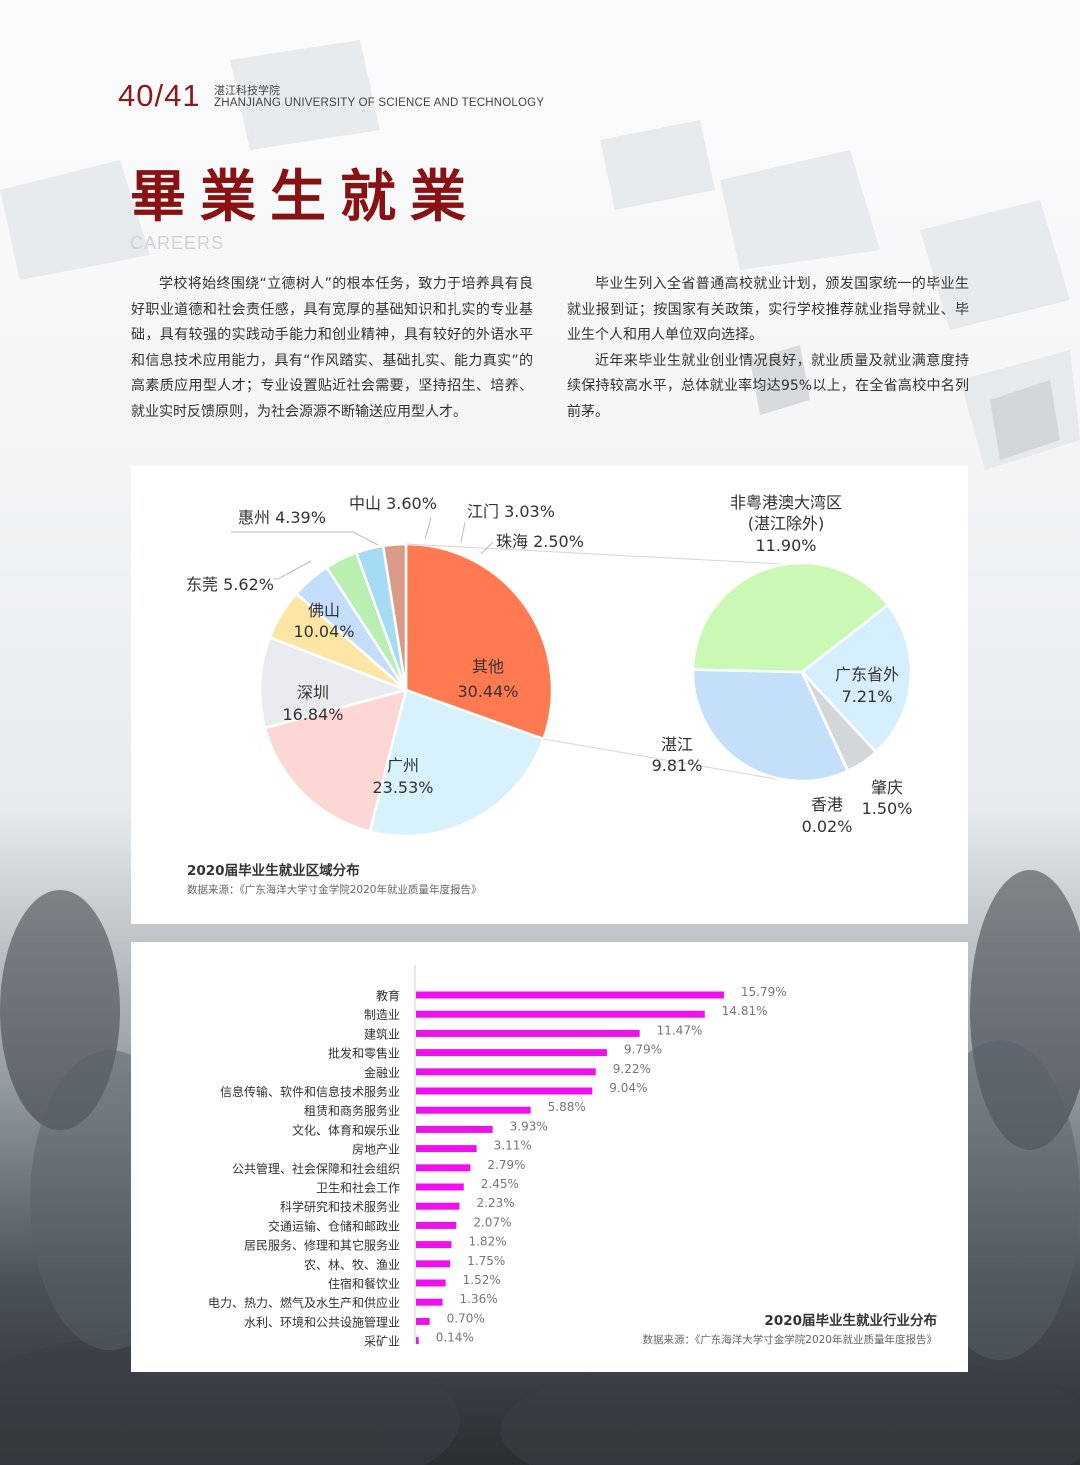 The height and width of the screenshot is (1465, 1080). Describe the element at coordinates (786, 523) in the screenshot. I see `breakdown-name-label: (湛江除外)` at that location.